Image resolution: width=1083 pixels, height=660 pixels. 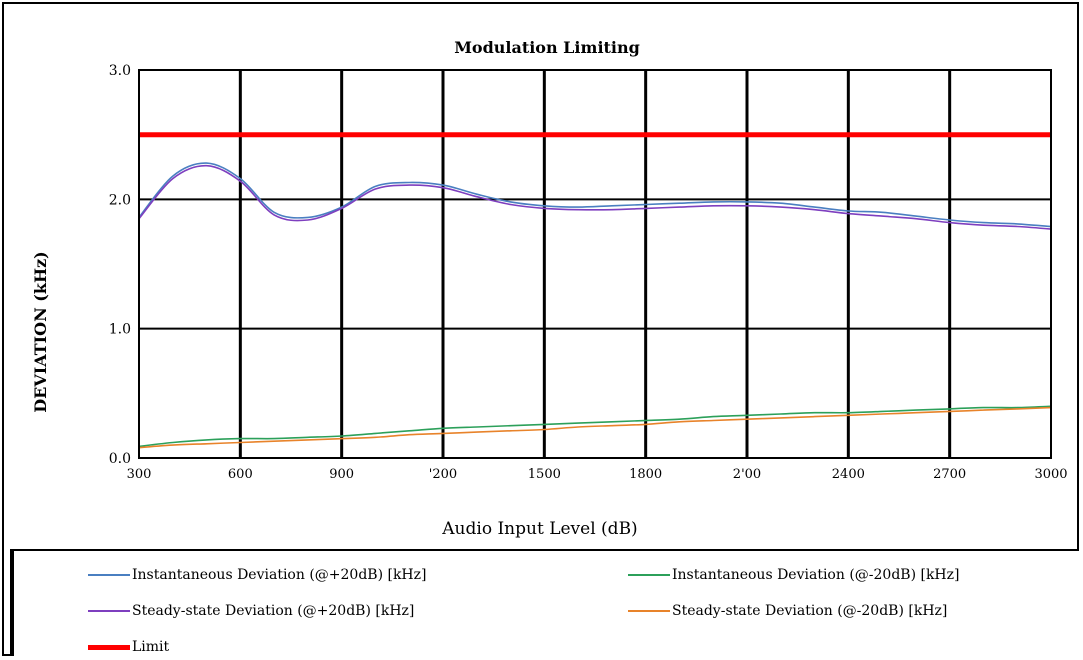 I want to click on y-tick-label: 0.0, so click(x=120, y=459).